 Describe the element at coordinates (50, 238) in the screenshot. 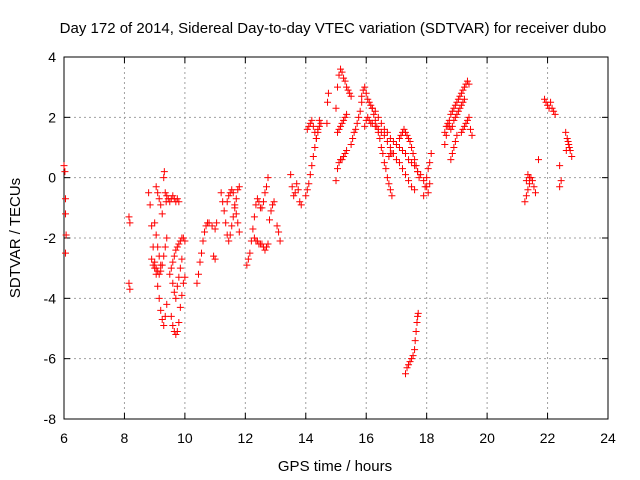

I see `y-tick-label: -2` at that location.